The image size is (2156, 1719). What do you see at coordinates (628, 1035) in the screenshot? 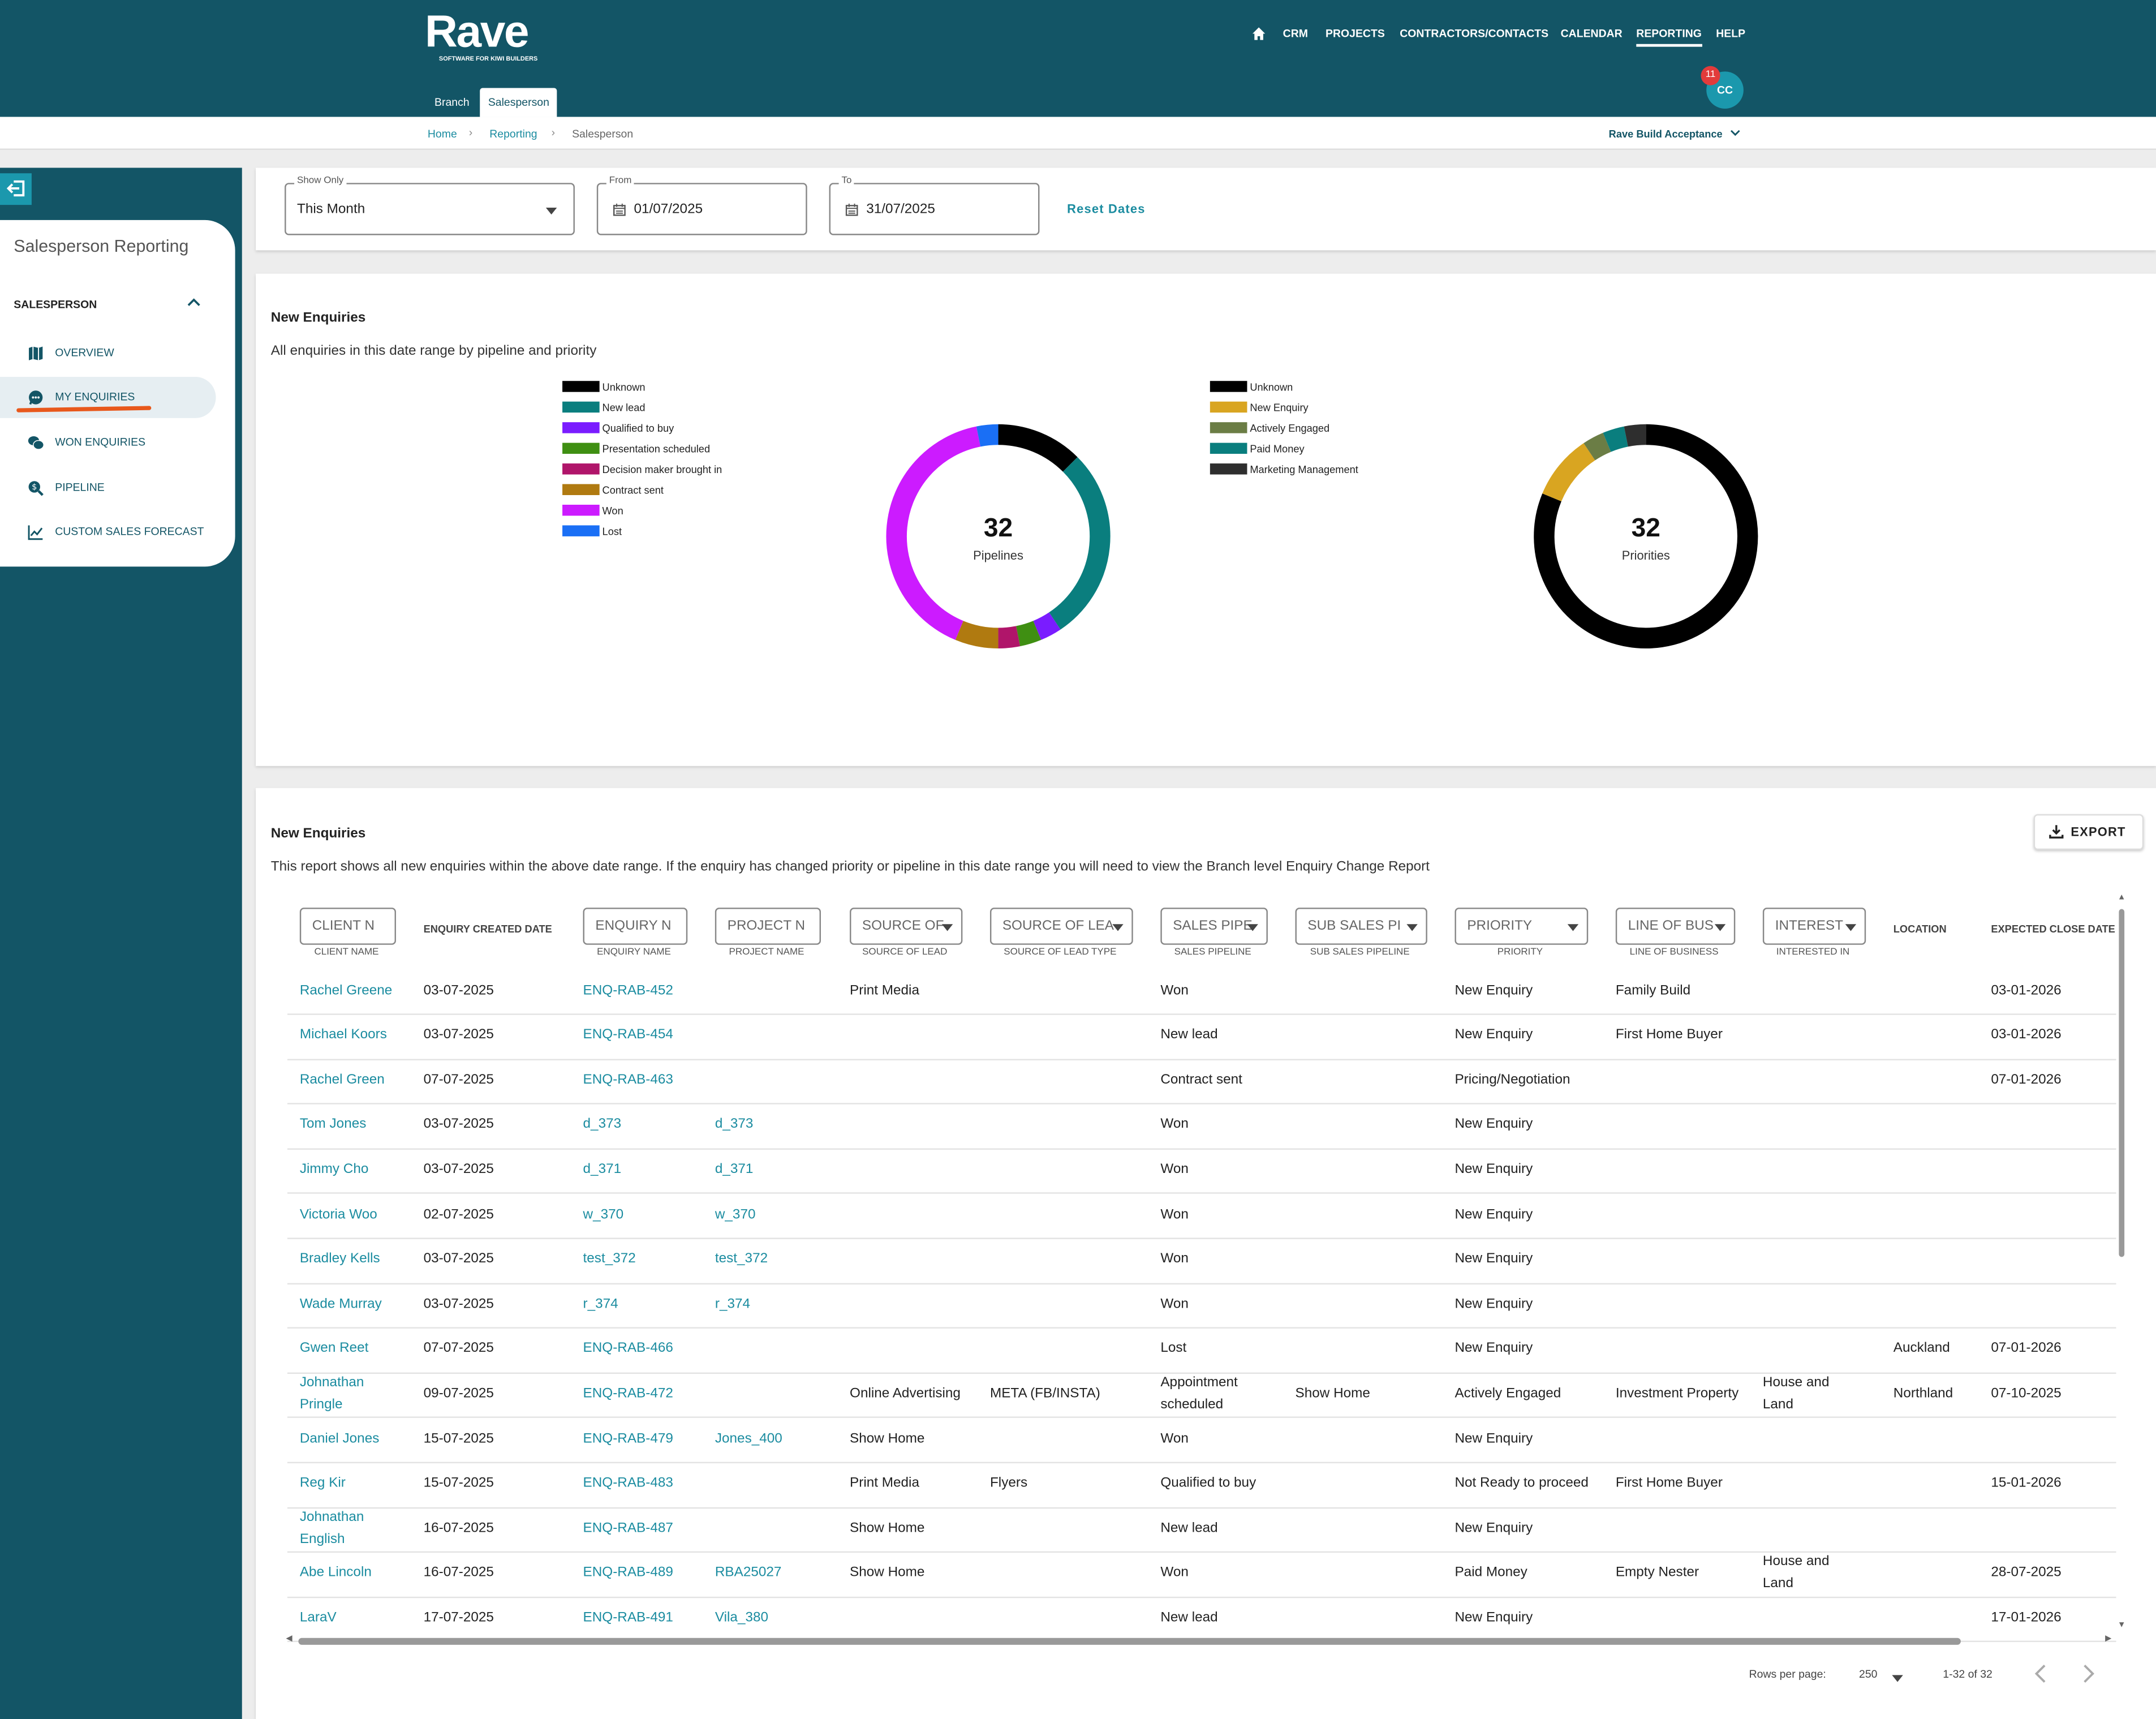
I see `cell-enquiry: ENQ-RAB-454` at bounding box center [628, 1035].